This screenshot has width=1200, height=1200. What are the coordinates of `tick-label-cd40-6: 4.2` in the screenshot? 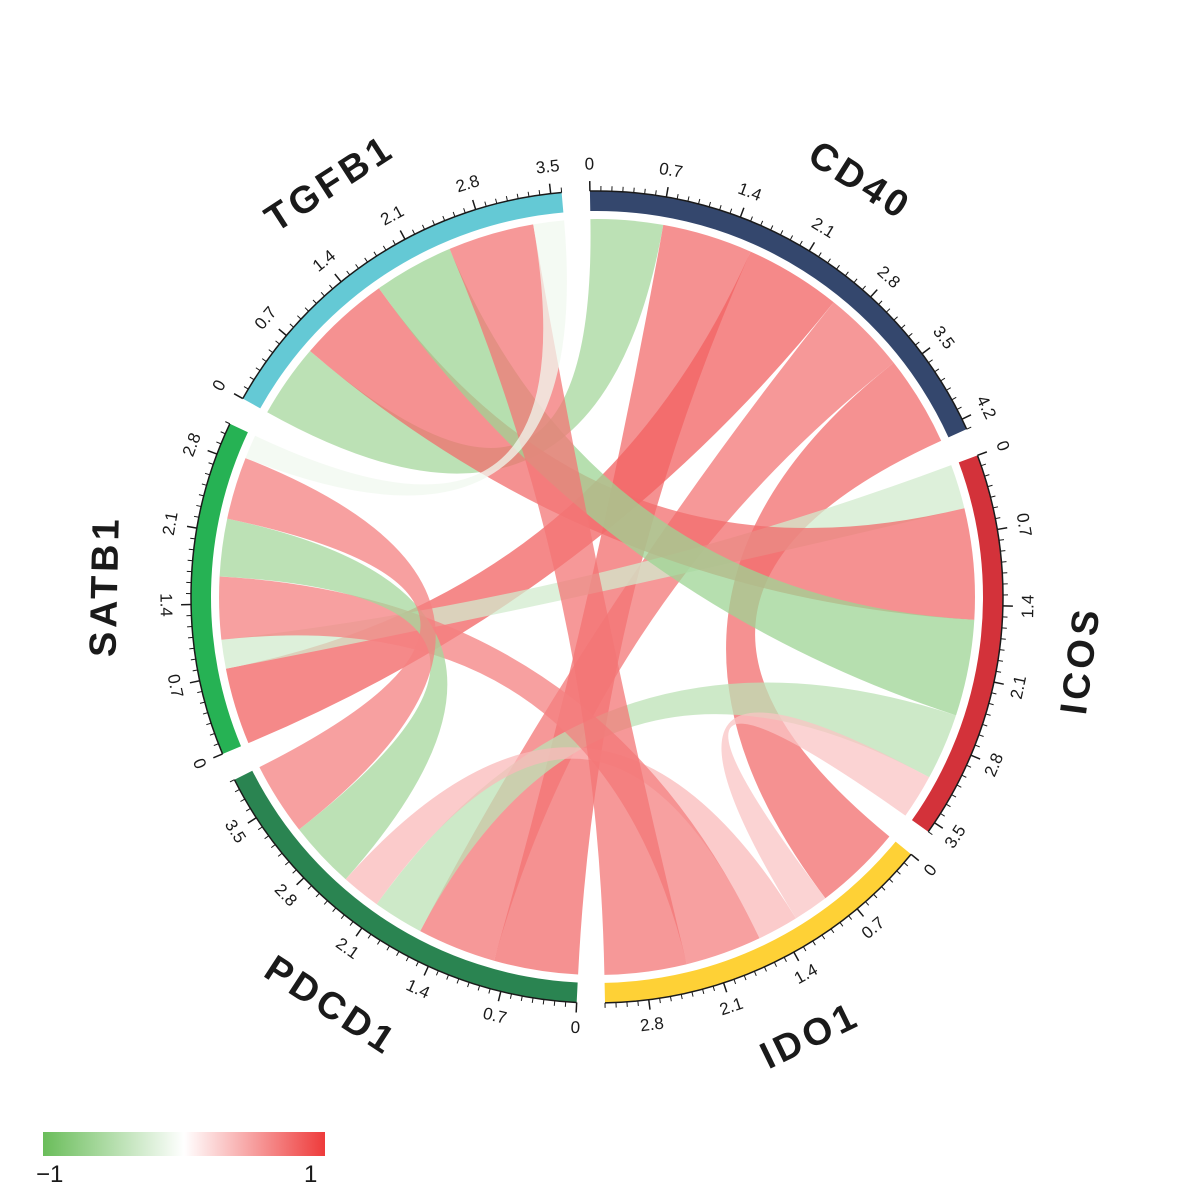 It's located at (986, 408).